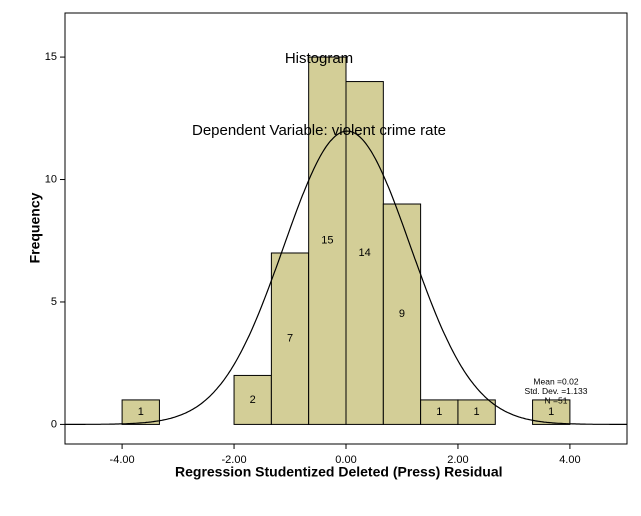 The image size is (641, 516). Describe the element at coordinates (556, 391) in the screenshot. I see `stat-label: Std. Dev. =1.133` at that location.